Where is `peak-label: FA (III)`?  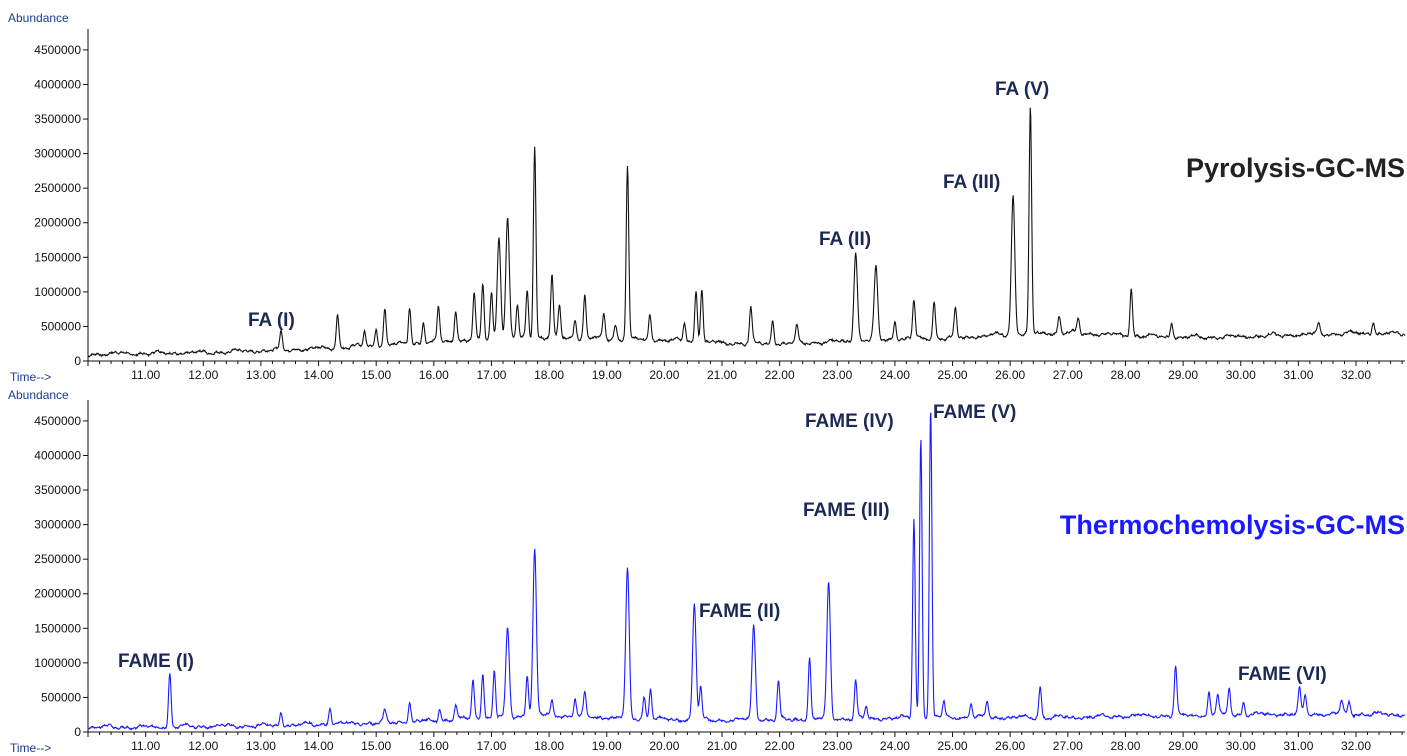 peak-label: FA (III) is located at coordinates (971, 182).